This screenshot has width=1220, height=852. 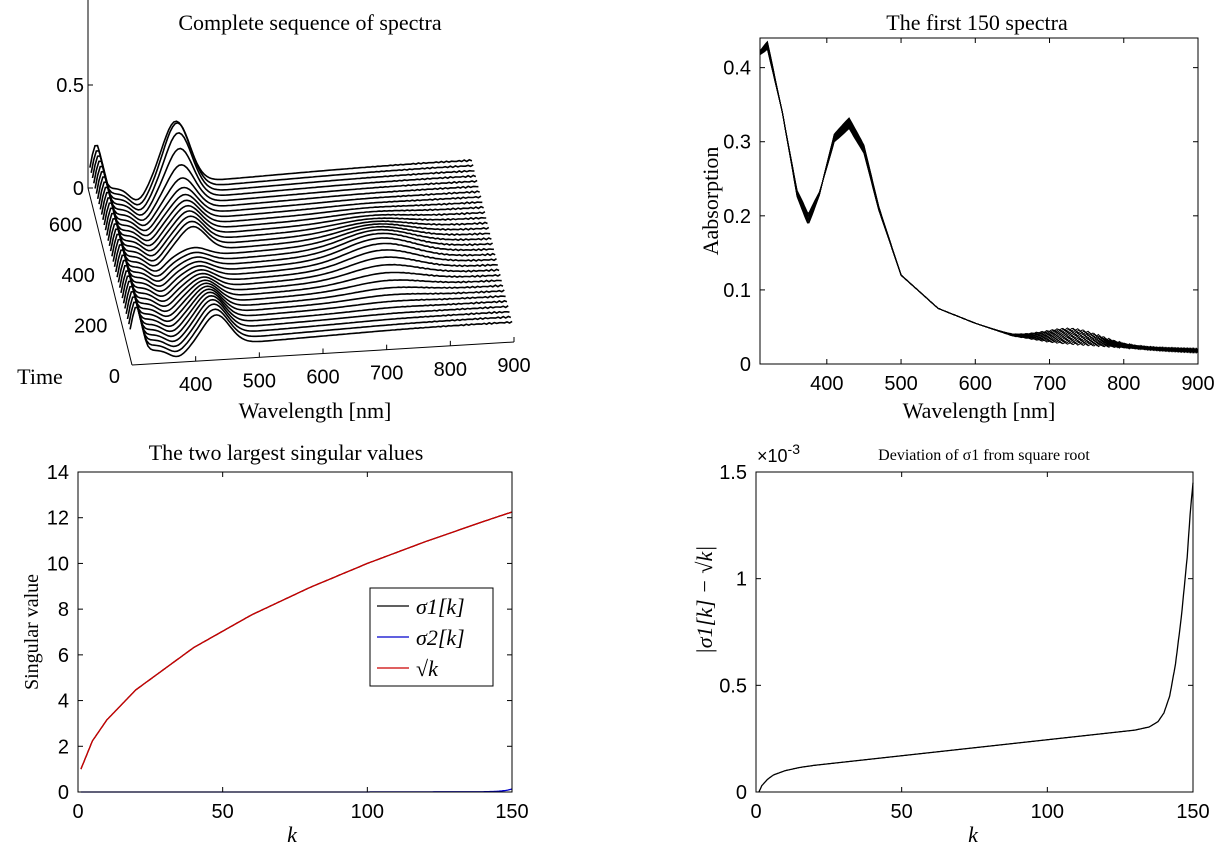 I want to click on deviation-plot-frame, so click(x=974, y=632).